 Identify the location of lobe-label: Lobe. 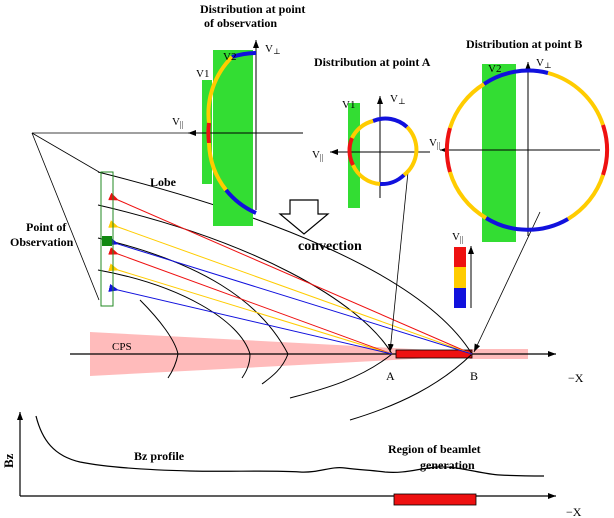
(163, 182).